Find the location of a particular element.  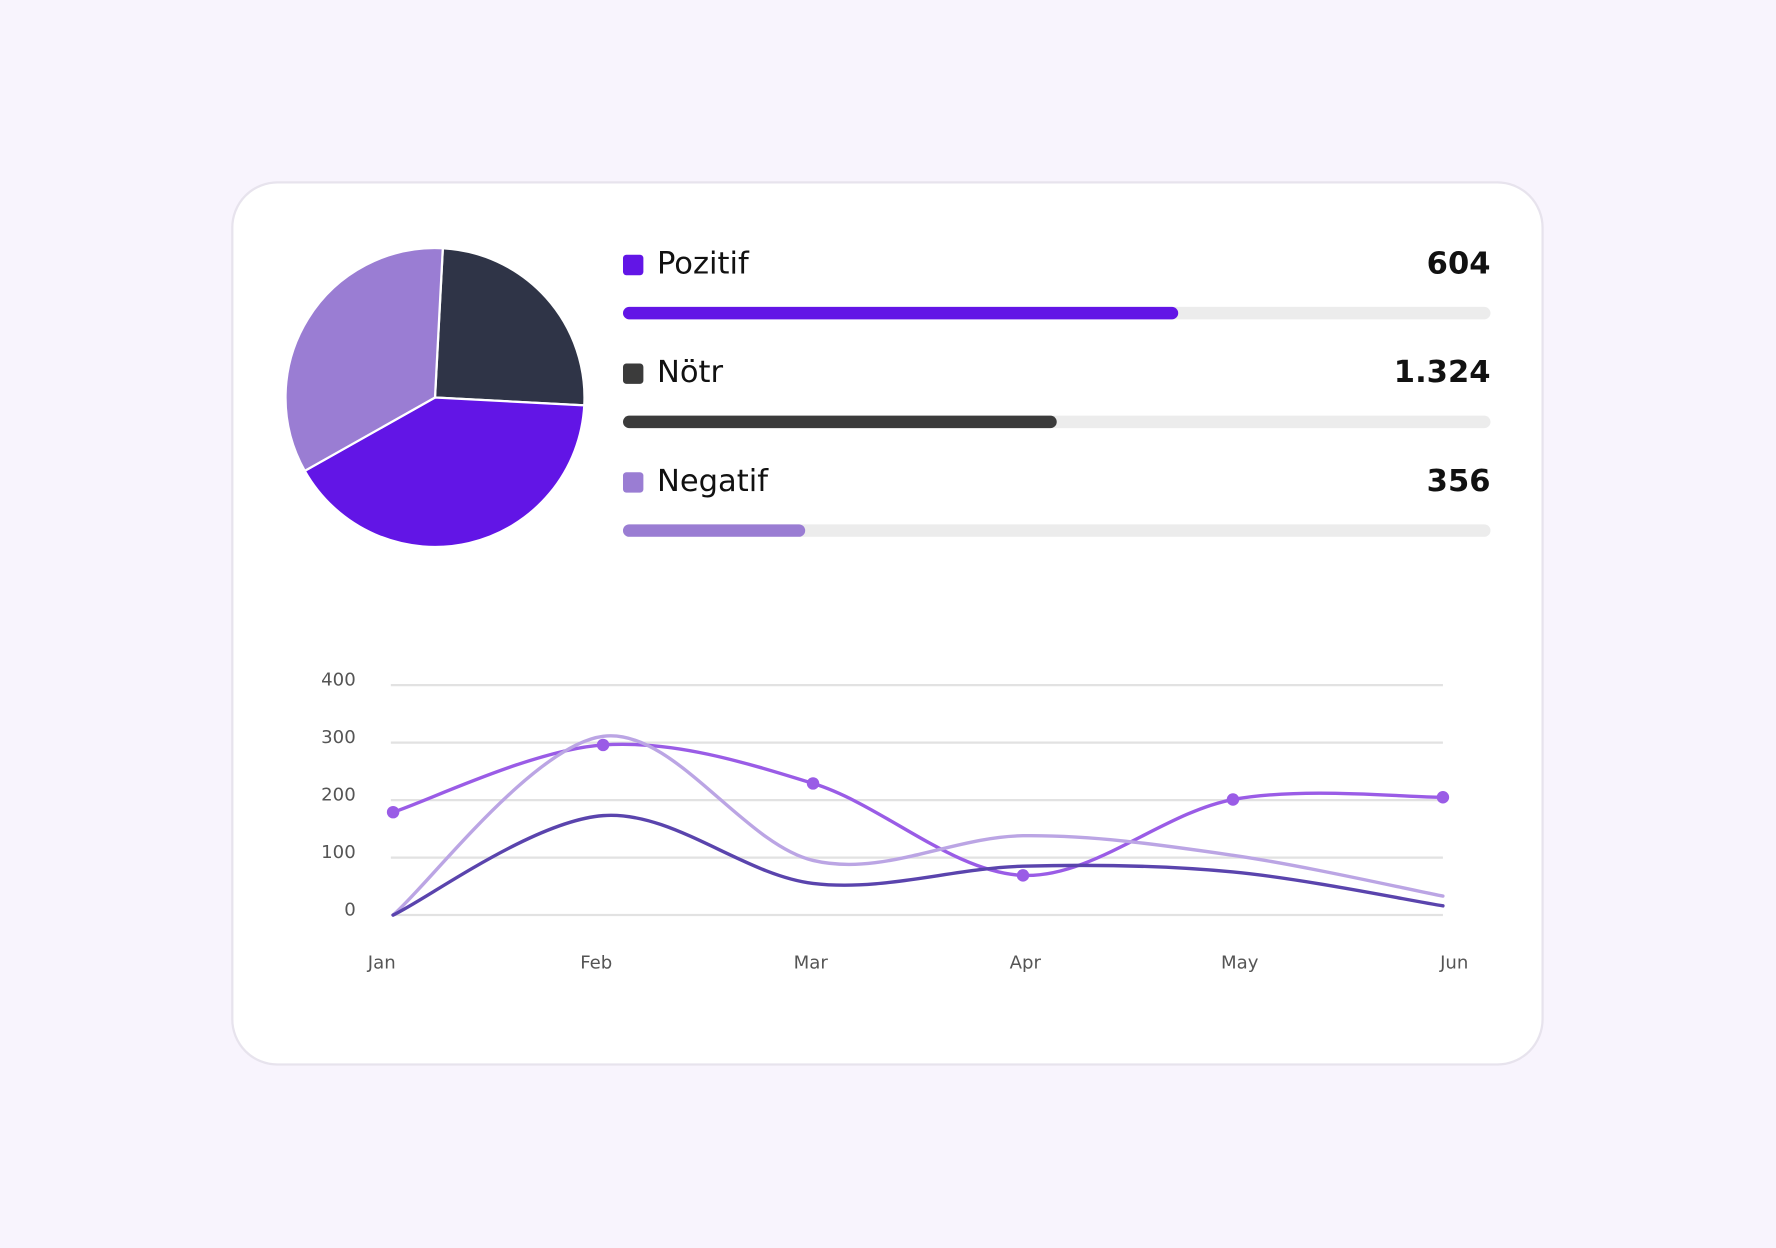

y-tick-label: 300 is located at coordinates (338, 737).